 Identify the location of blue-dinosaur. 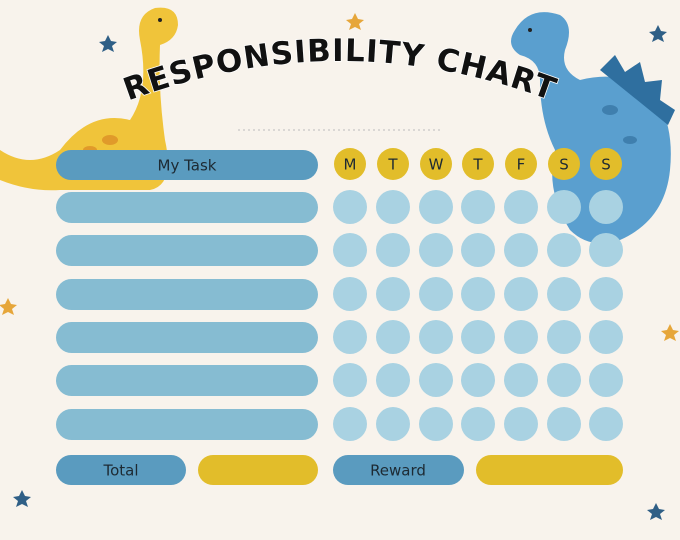
(593, 128).